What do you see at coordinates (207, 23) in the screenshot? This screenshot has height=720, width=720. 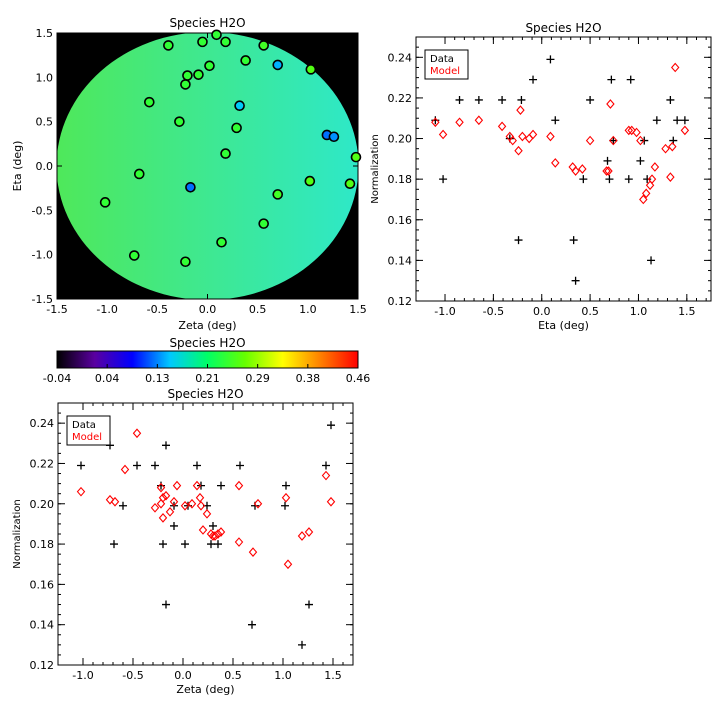 I see `map-title: Species H2O` at bounding box center [207, 23].